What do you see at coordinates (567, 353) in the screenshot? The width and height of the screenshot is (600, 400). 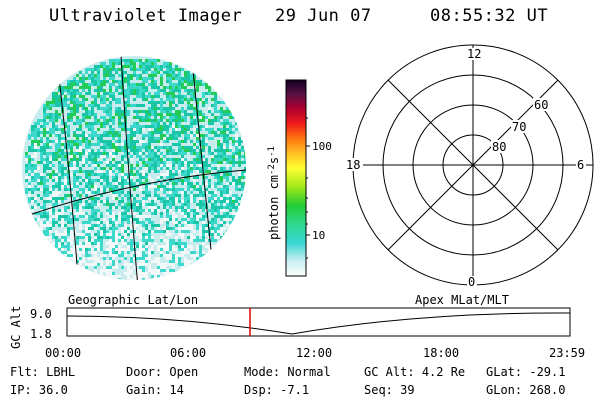 I see `strip-x-tick: 23:59` at bounding box center [567, 353].